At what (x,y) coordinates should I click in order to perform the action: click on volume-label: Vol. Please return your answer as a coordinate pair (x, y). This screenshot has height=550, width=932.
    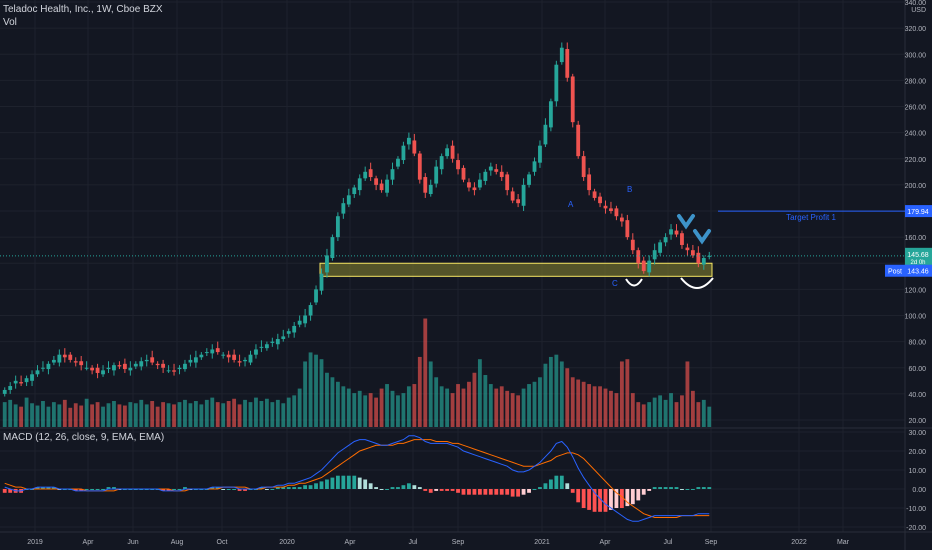
    Looking at the image, I should click on (10, 22).